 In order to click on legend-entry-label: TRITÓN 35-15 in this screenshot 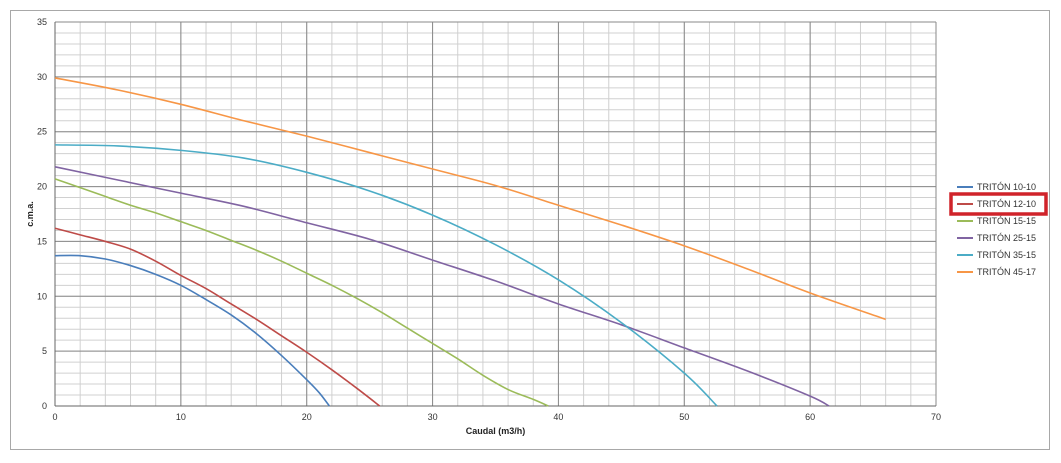, I will do `click(1006, 255)`.